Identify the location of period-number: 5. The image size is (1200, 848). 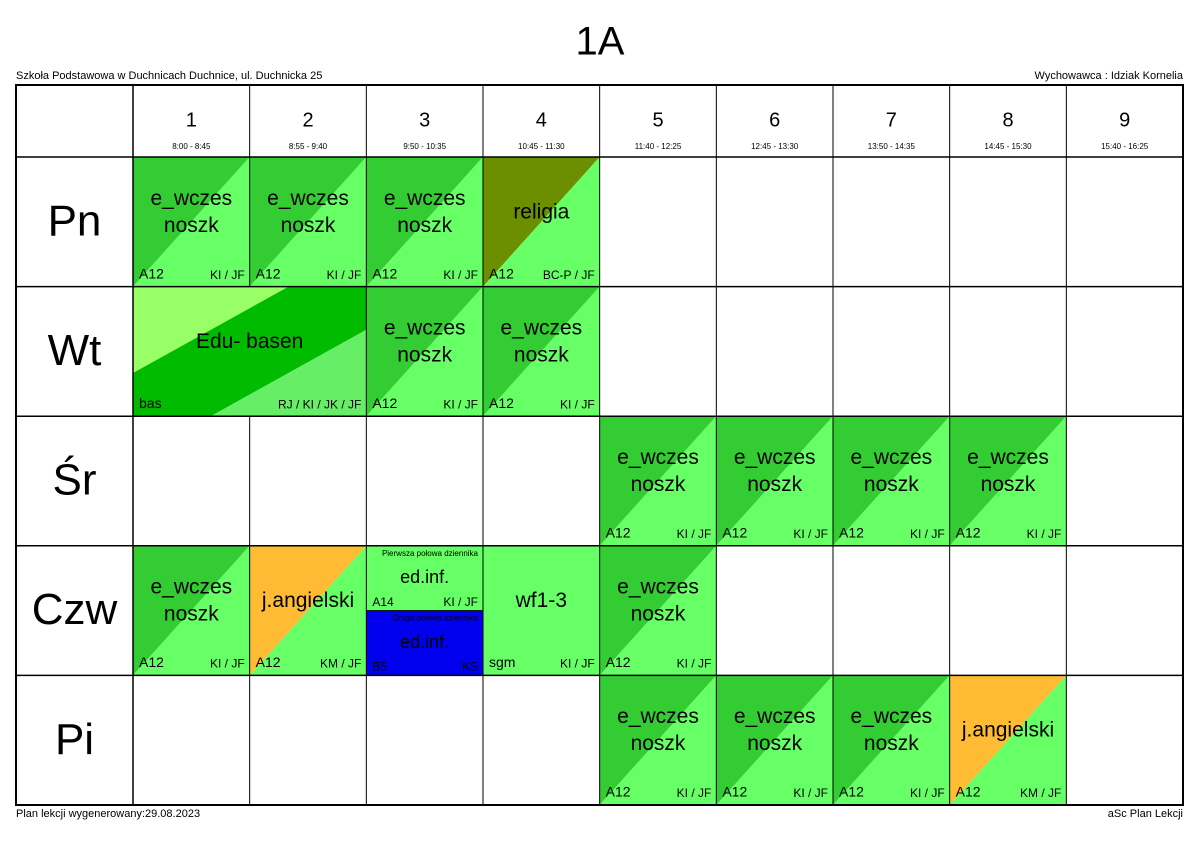
(657, 120).